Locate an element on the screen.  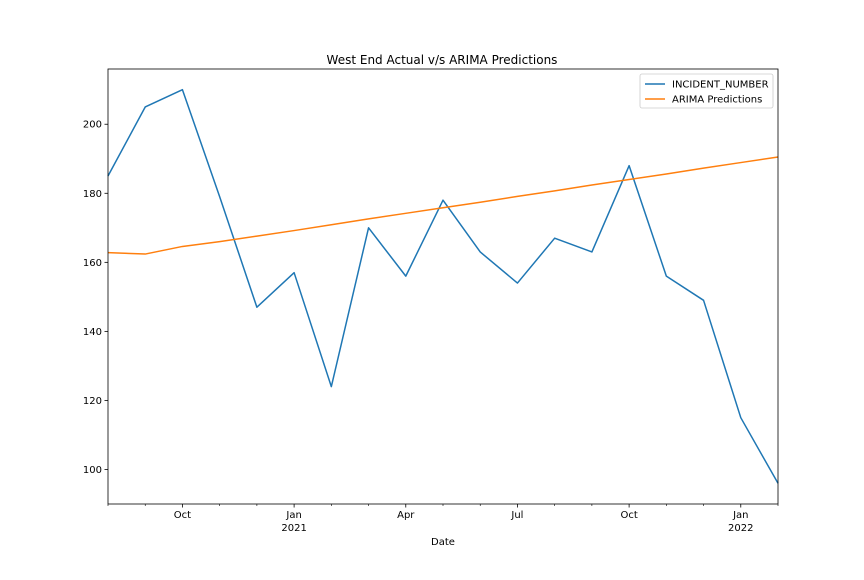
x-tick-label: Jul is located at coordinates (516, 515).